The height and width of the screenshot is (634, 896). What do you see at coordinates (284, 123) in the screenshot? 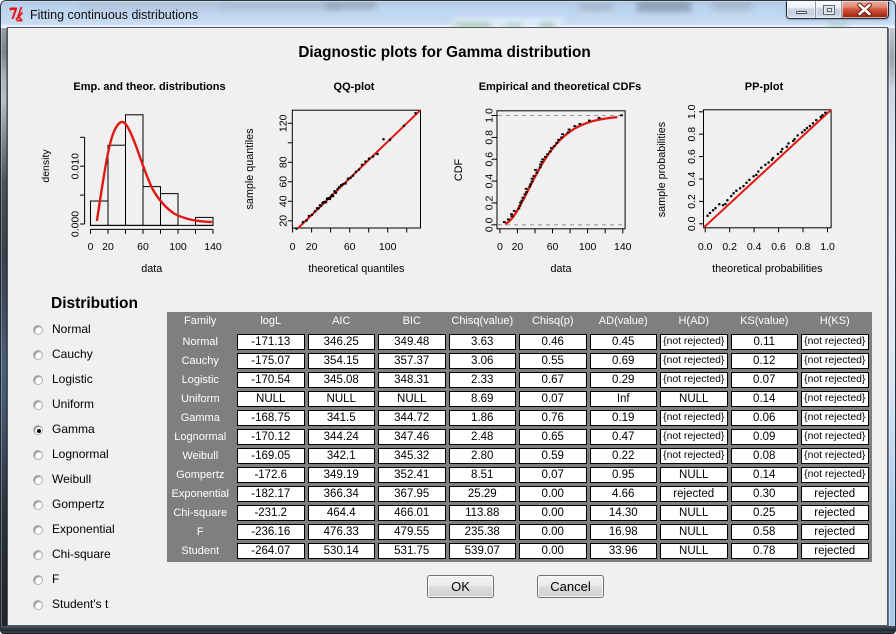
I see `svg-text: 120` at bounding box center [284, 123].